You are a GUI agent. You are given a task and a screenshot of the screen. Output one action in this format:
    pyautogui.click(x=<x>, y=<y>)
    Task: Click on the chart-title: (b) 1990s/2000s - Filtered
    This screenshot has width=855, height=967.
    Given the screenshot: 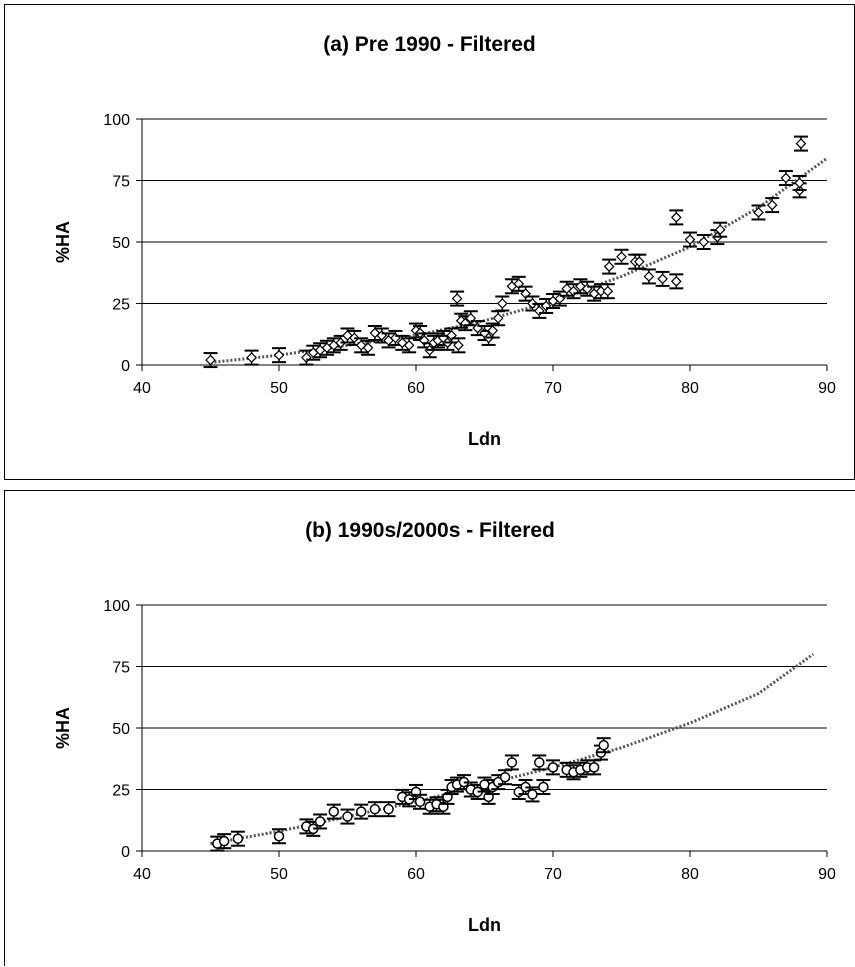 What is the action you would take?
    pyautogui.click(x=430, y=530)
    